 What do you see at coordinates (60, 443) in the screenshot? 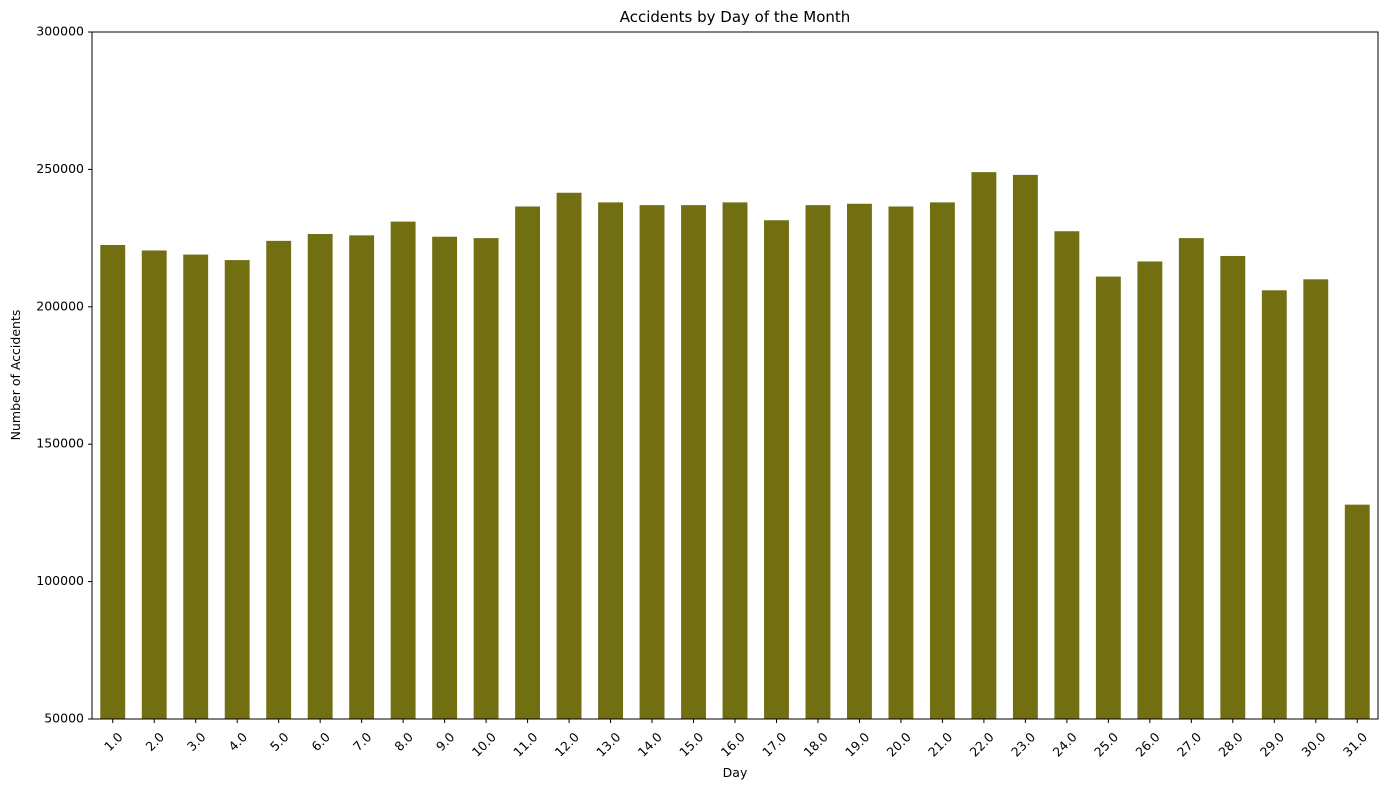
I see `y-tick-label: 150000` at bounding box center [60, 443].